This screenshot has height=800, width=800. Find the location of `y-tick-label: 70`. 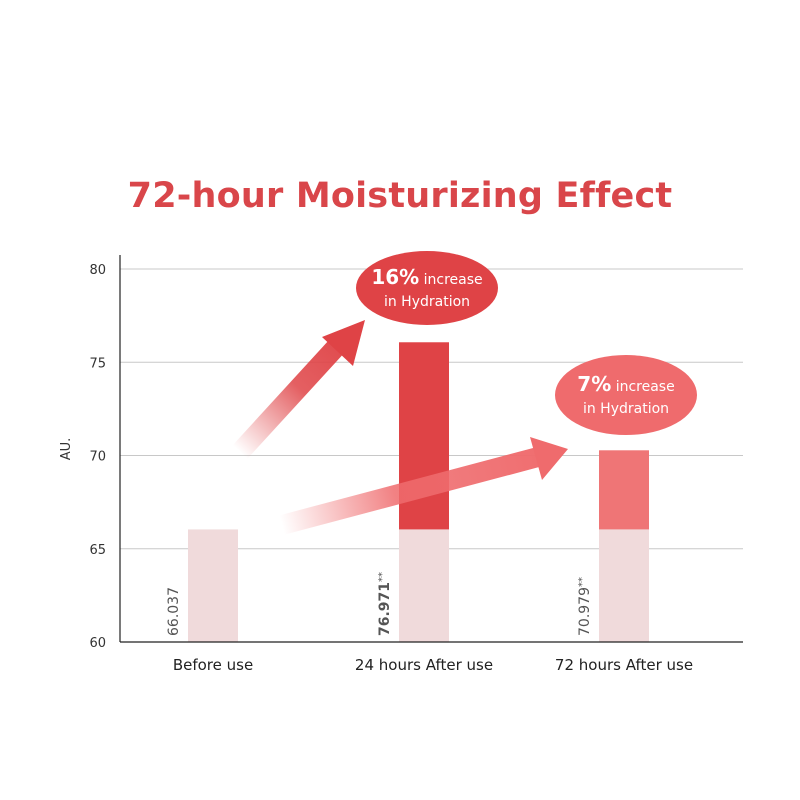

y-tick-label: 70 is located at coordinates (97, 457).